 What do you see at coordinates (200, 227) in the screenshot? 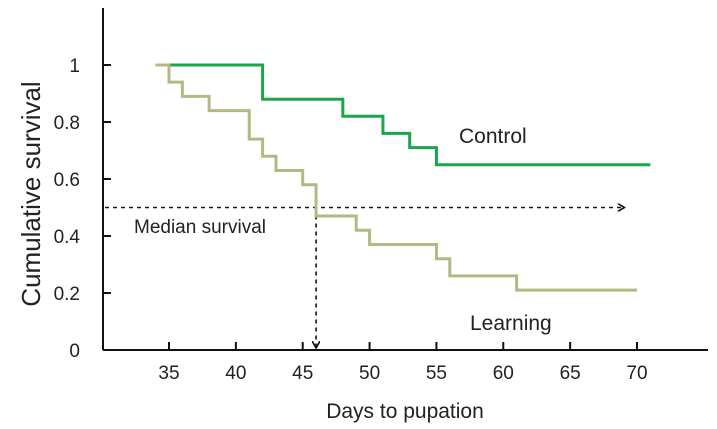
I see `median-survival-label: Median survival` at bounding box center [200, 227].